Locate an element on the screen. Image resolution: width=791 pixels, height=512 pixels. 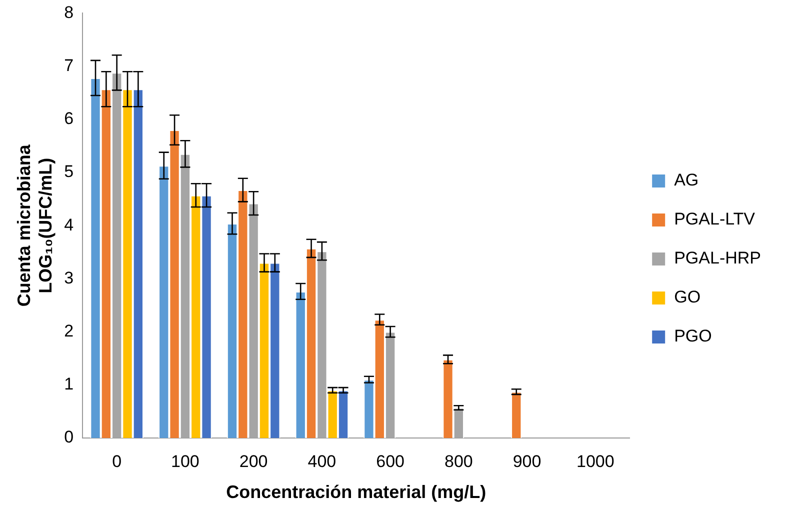
y-axis-title: Cuenta microbiana LOG₁₀(UFC/mL) is located at coordinates (35, 225).